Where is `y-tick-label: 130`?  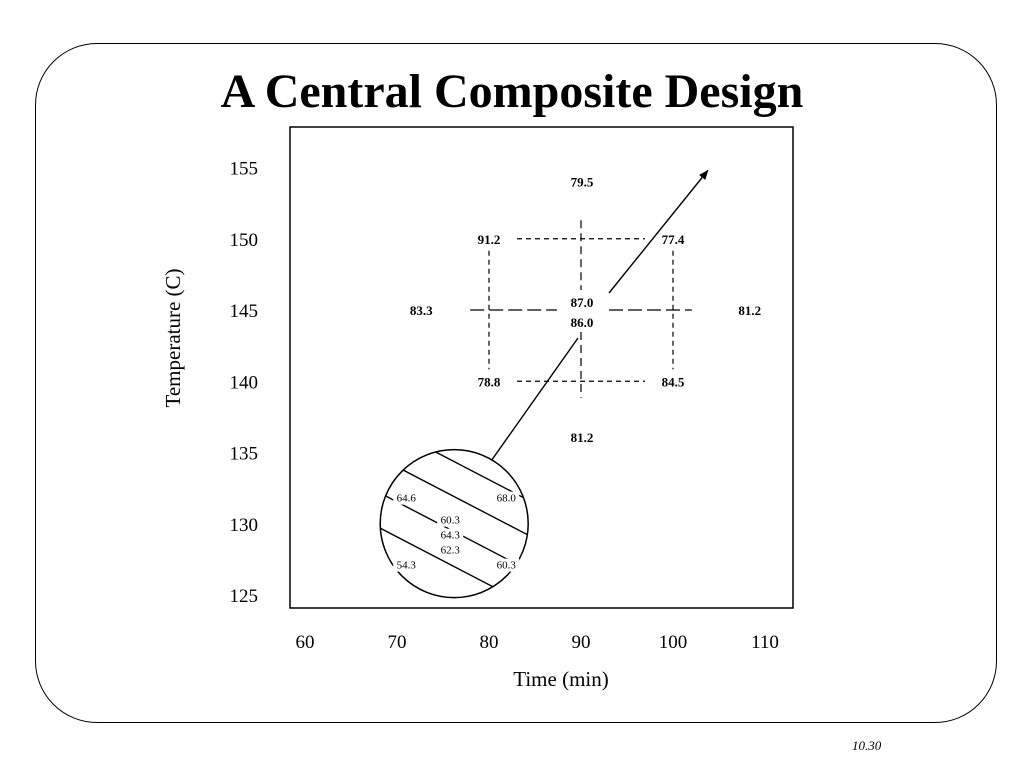 y-tick-label: 130 is located at coordinates (244, 525).